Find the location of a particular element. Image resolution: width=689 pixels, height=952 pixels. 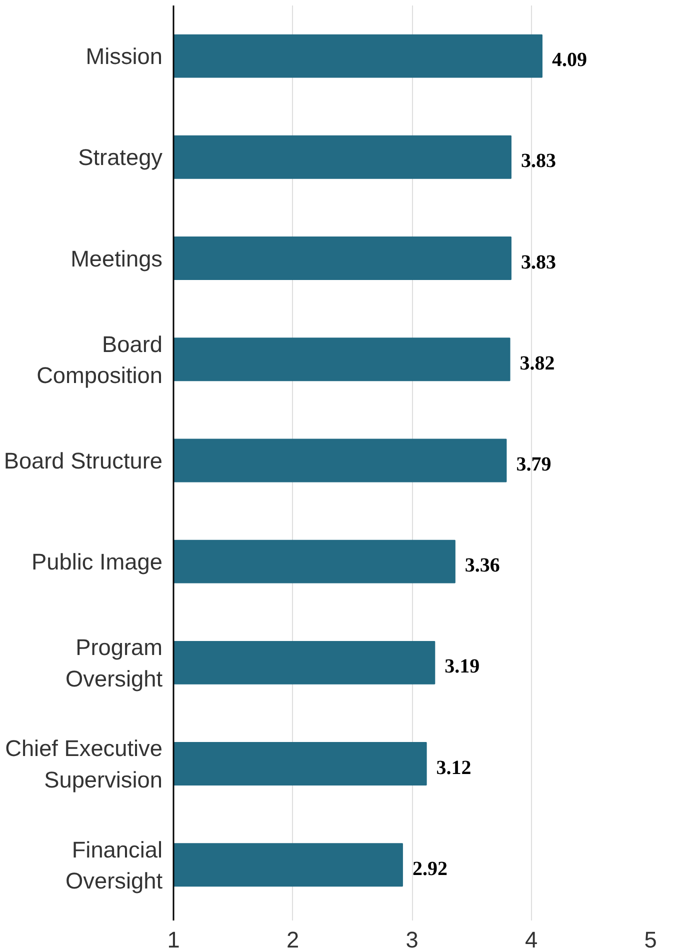

data-label: 3.82 is located at coordinates (537, 363).